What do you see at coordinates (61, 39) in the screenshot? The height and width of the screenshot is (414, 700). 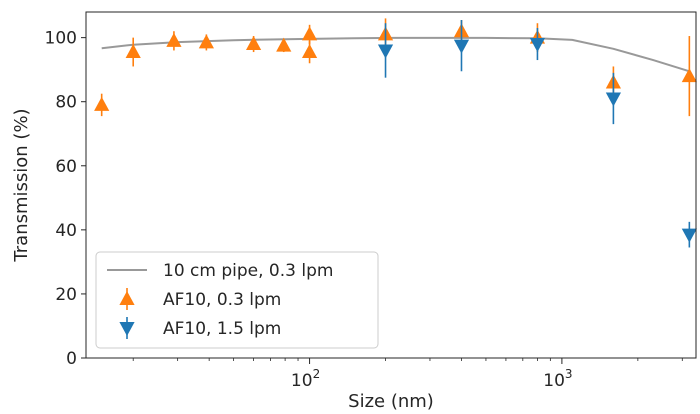 I see `y-tick-label: 100` at bounding box center [61, 39].